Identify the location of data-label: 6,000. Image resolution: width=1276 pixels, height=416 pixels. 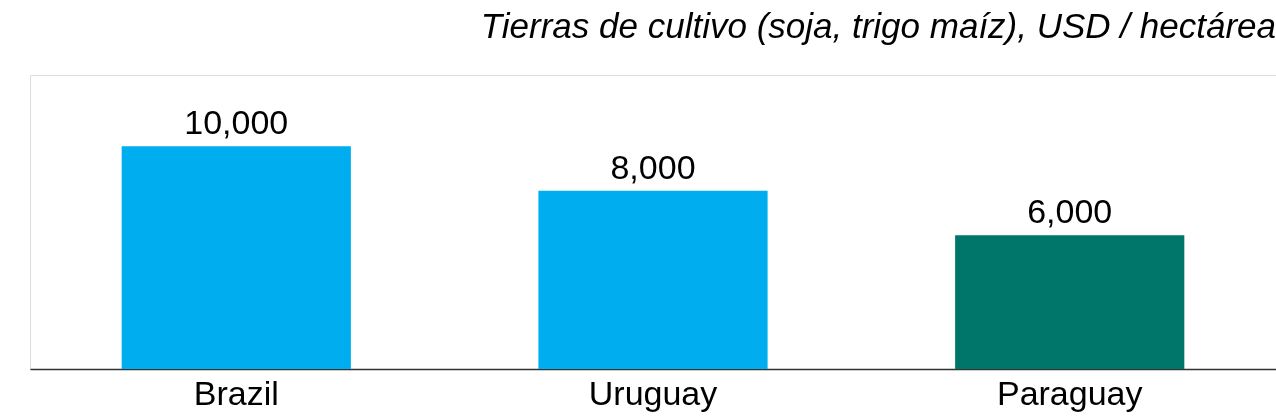
(1070, 211).